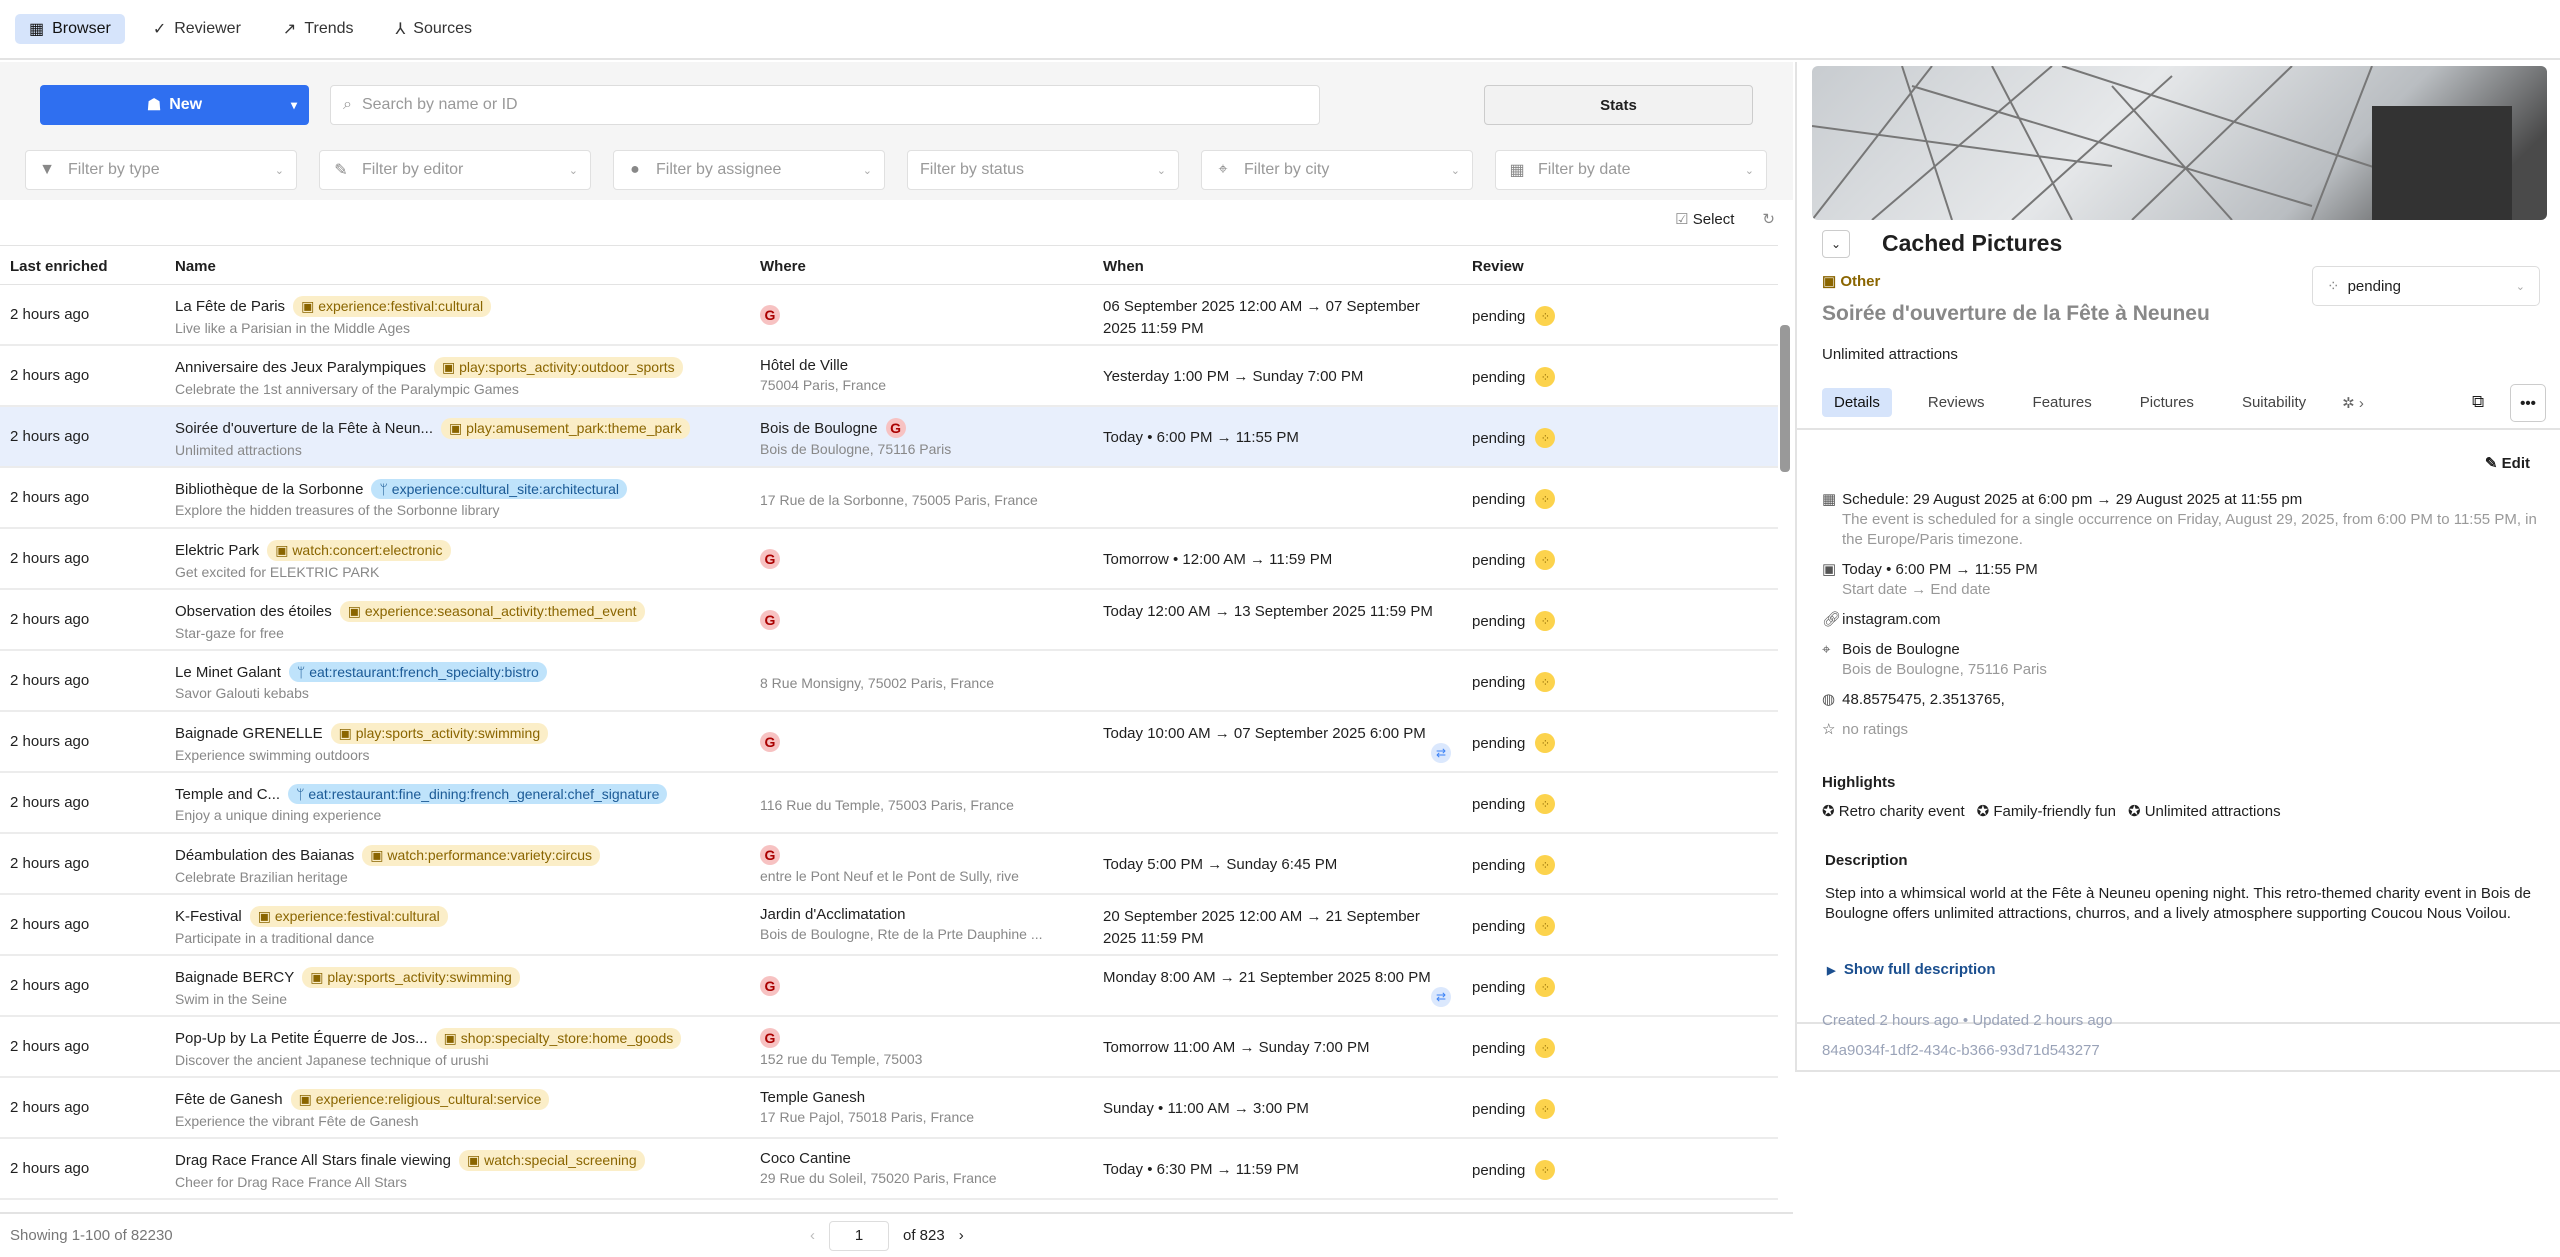 This screenshot has width=2560, height=1257. I want to click on ratings-info: ☆ no ratings, so click(1865, 729).